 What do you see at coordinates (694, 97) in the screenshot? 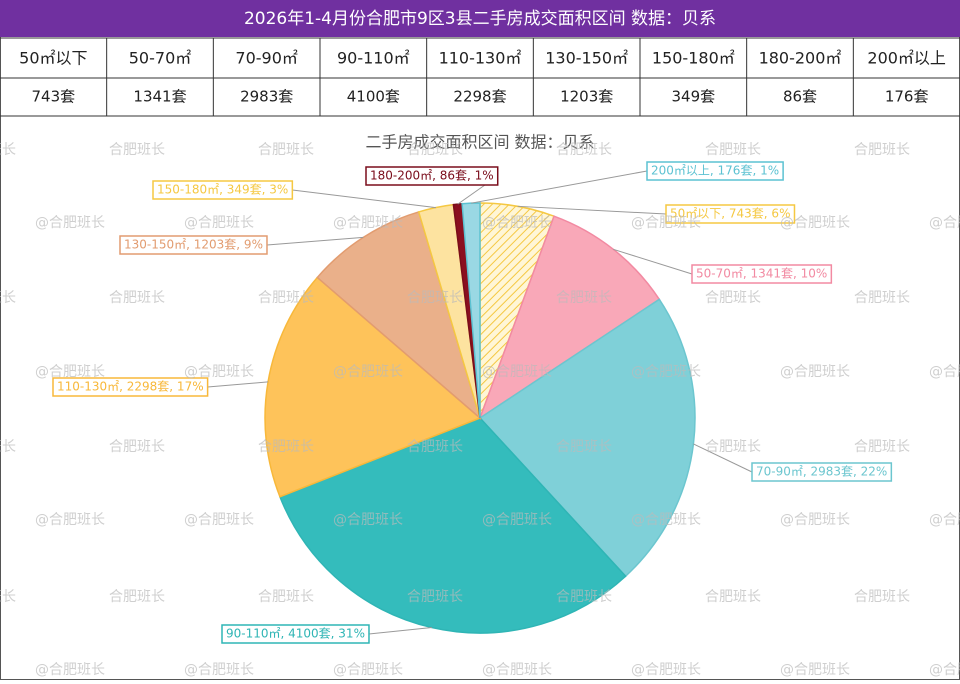
I see `table-cell: 349套` at bounding box center [694, 97].